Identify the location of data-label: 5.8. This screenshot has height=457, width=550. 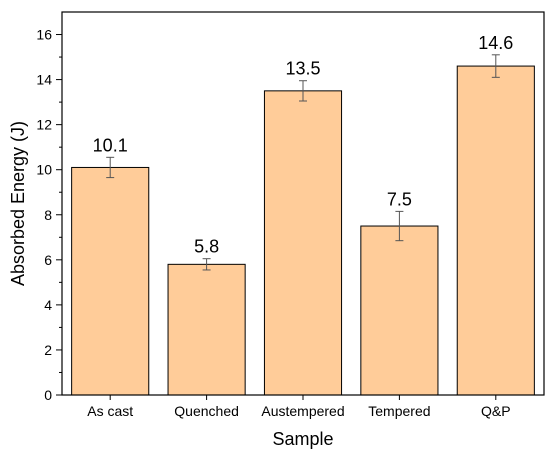
(206, 247).